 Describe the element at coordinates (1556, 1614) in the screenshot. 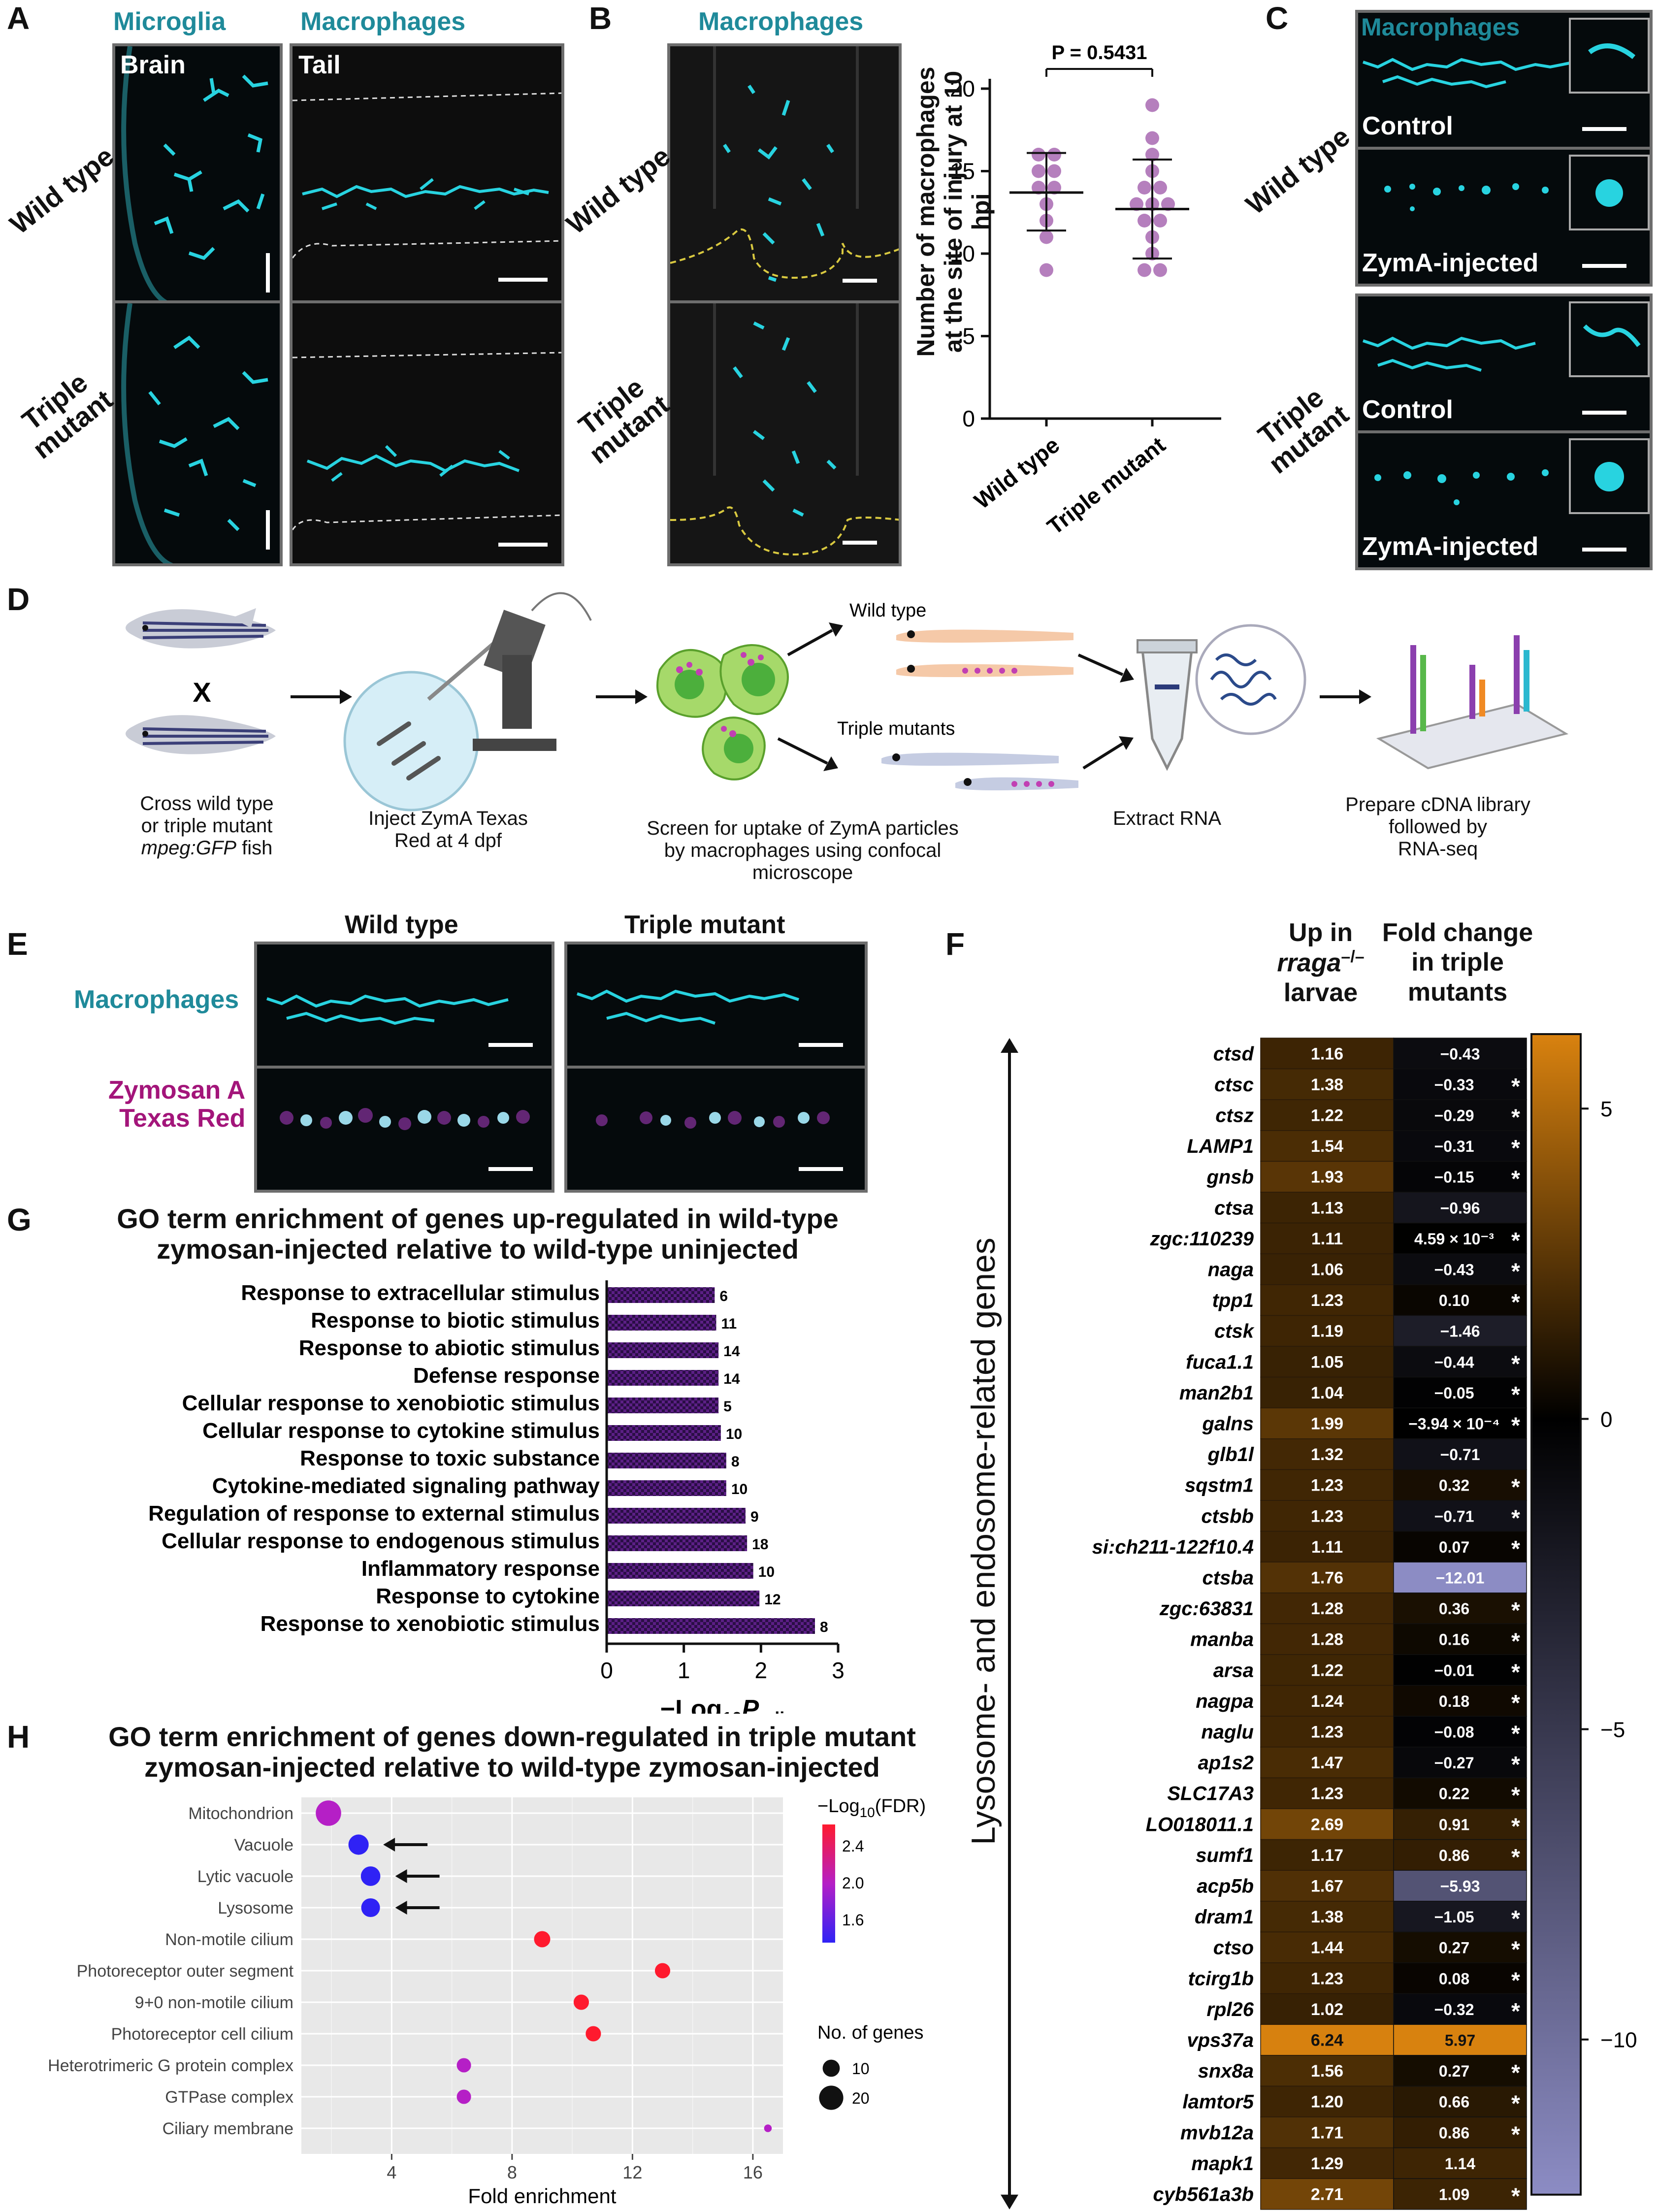

I see `colorbar` at that location.